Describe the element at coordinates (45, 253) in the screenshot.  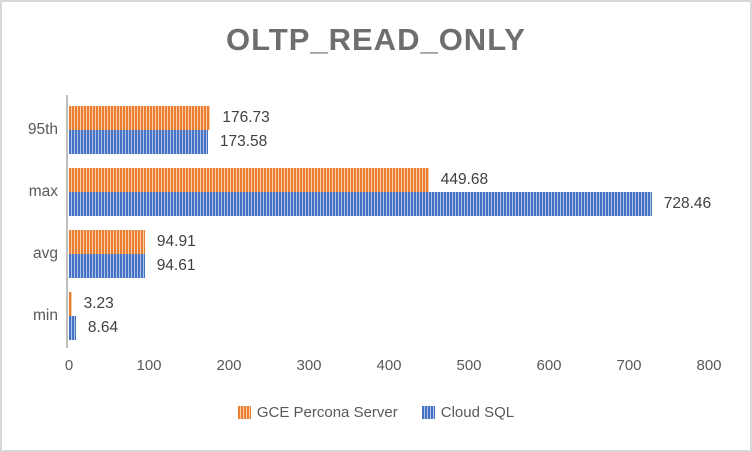
I see `category-label-avg: avg` at that location.